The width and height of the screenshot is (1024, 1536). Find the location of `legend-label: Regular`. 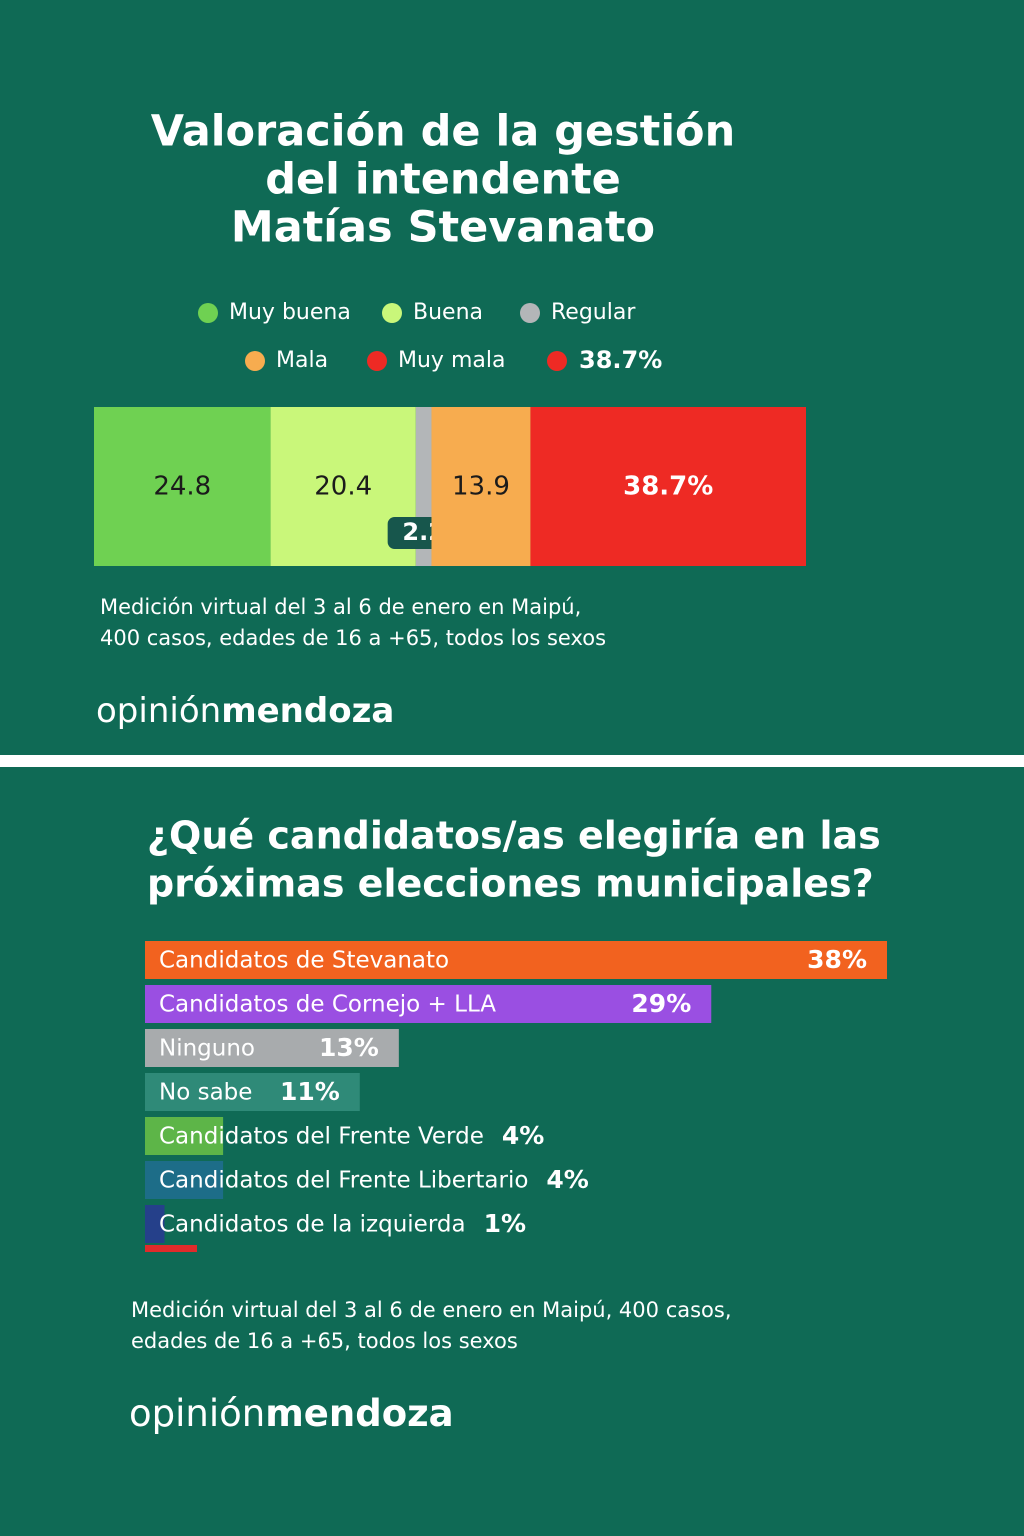

legend-label: Regular is located at coordinates (593, 312).